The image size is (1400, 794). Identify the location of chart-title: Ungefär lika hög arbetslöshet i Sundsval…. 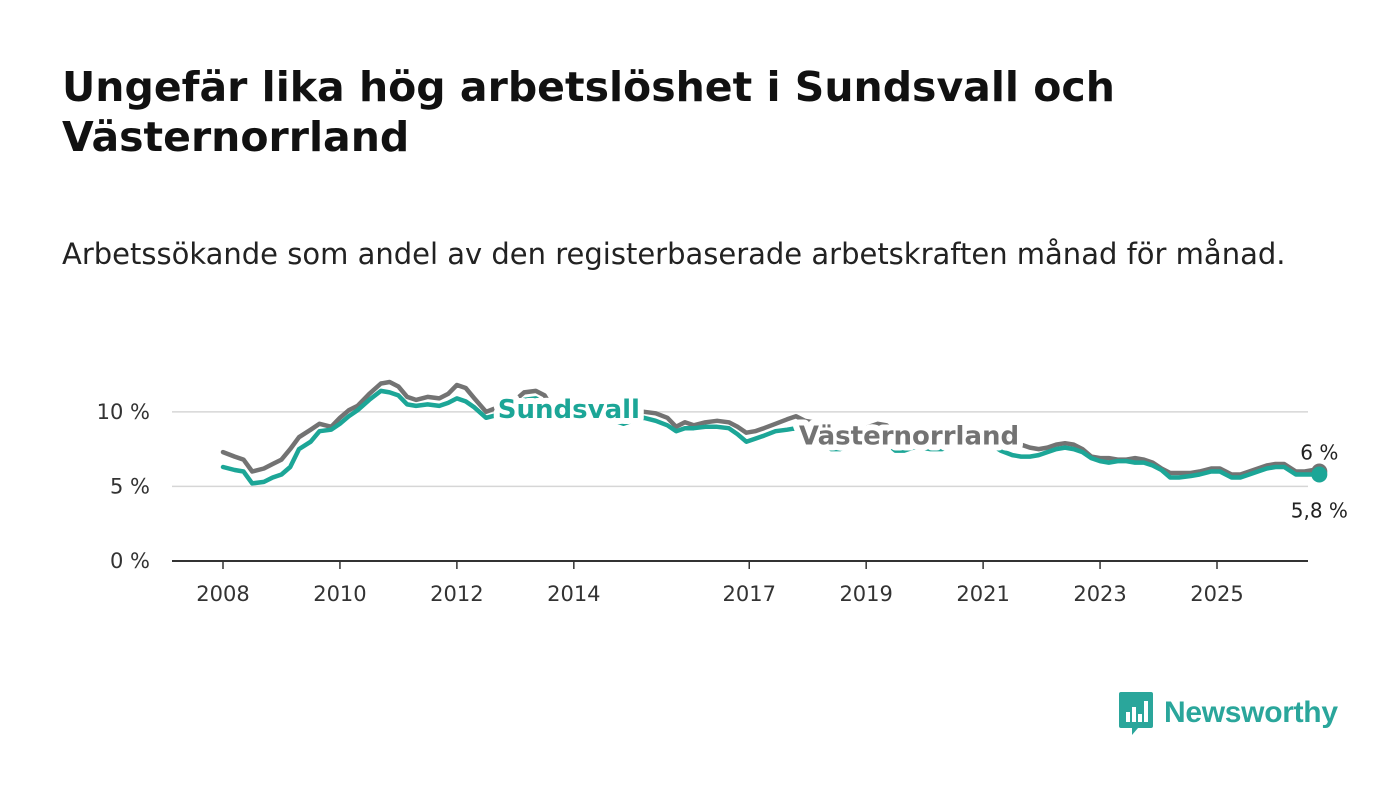
(588, 112).